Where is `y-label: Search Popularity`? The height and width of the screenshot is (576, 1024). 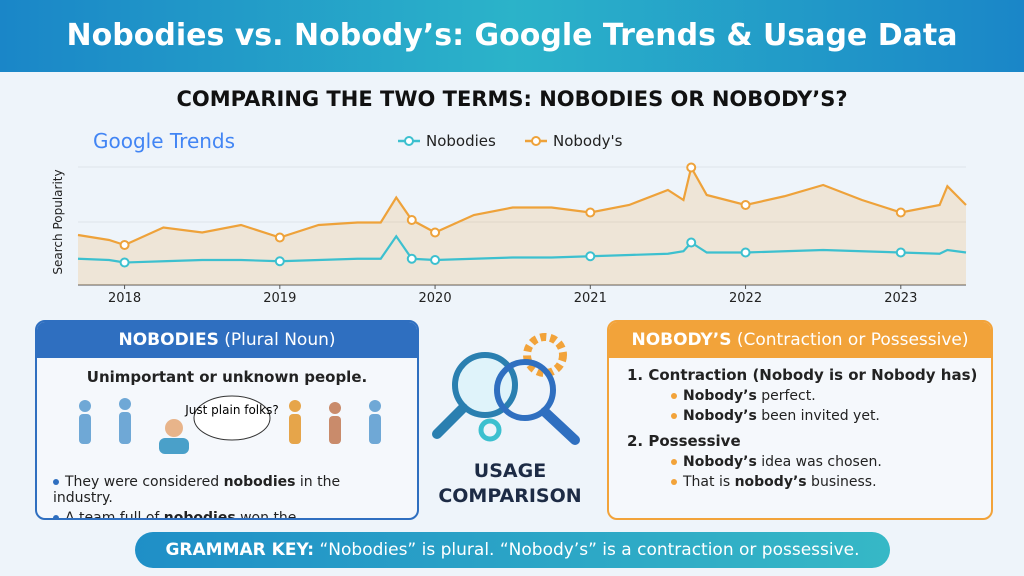
y-label: Search Popularity is located at coordinates (58, 221).